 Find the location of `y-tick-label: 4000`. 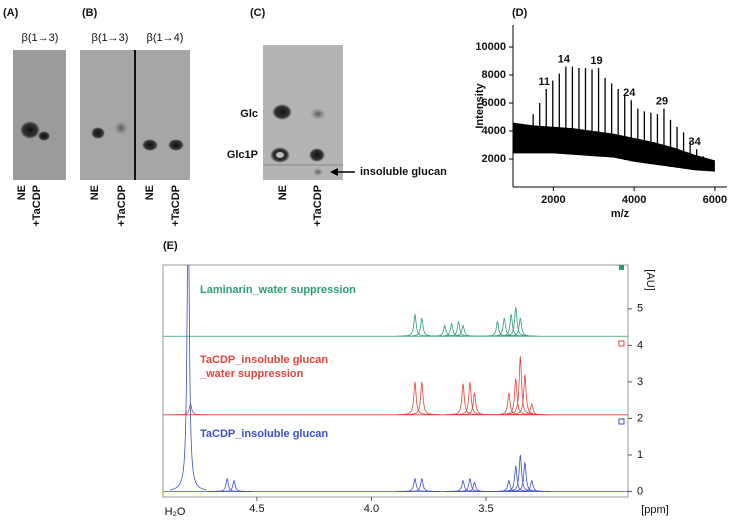

y-tick-label: 4000 is located at coordinates (494, 131).